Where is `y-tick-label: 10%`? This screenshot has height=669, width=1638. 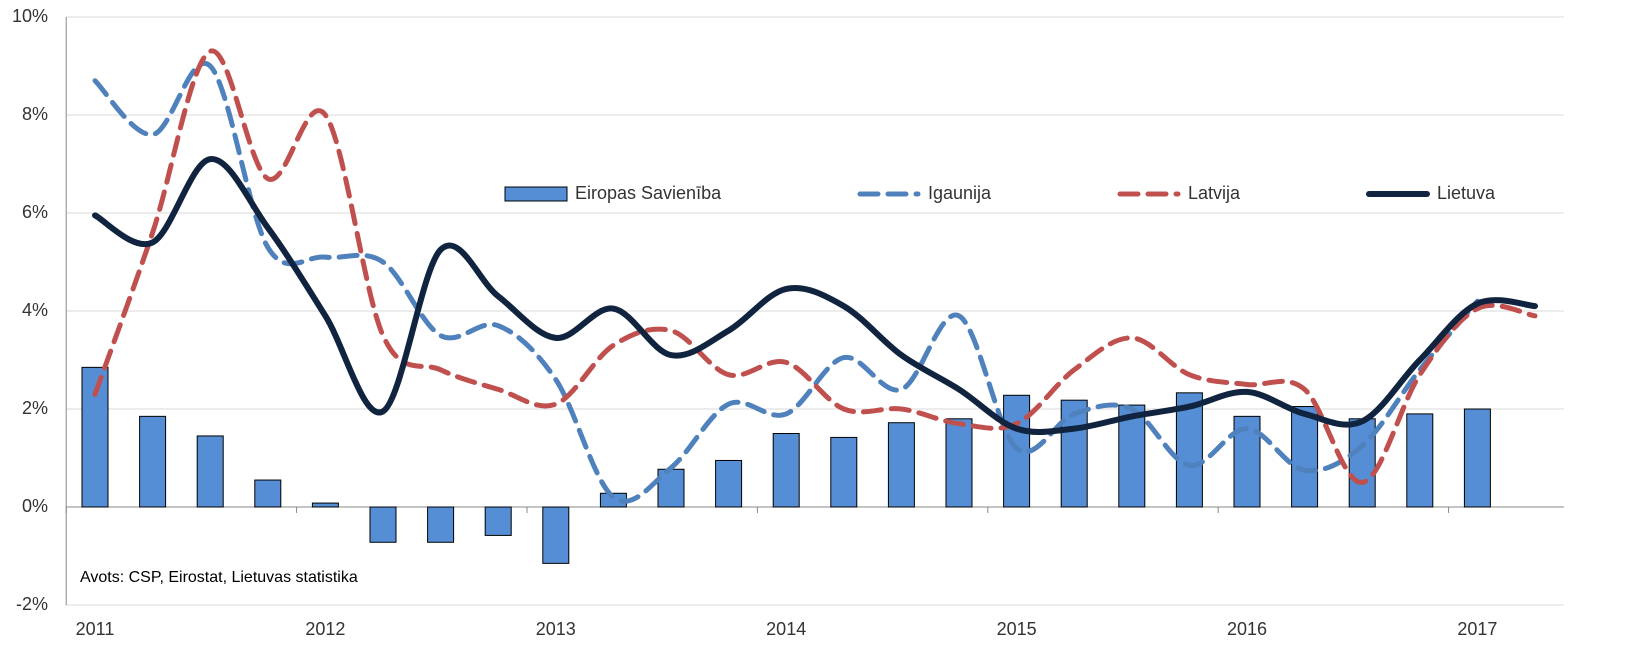
y-tick-label: 10% is located at coordinates (30, 16).